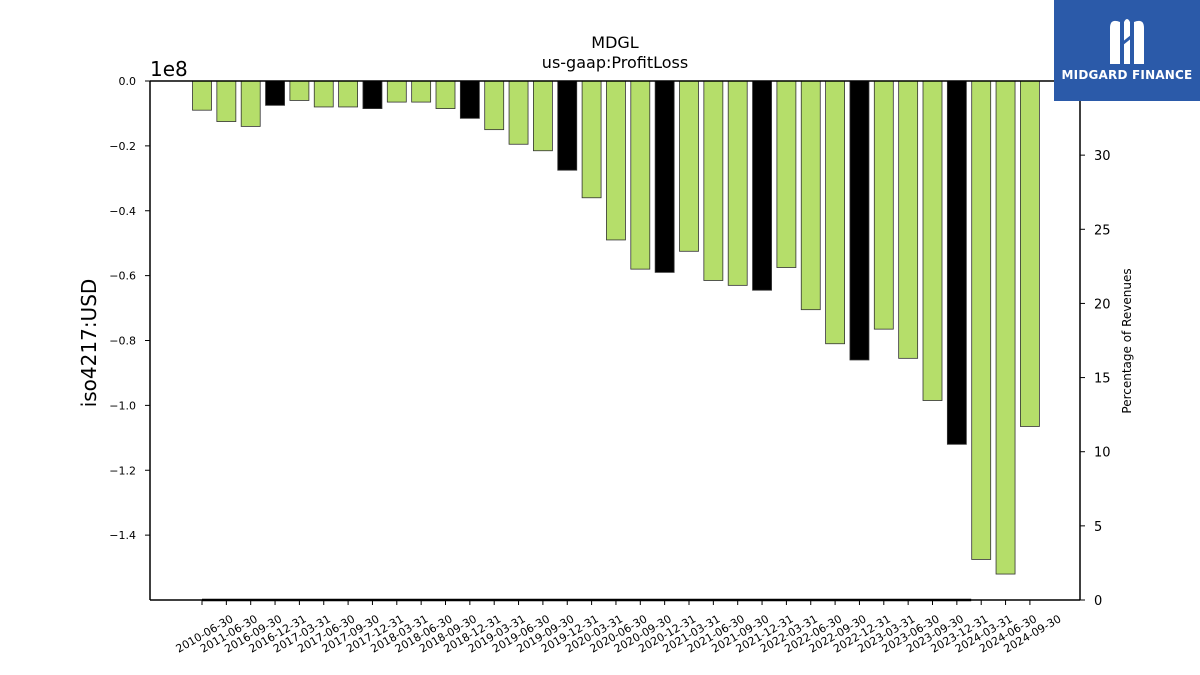 Image resolution: width=1200 pixels, height=675 pixels. Describe the element at coordinates (1098, 601) in the screenshot. I see `y2-tick-label: 0` at that location.